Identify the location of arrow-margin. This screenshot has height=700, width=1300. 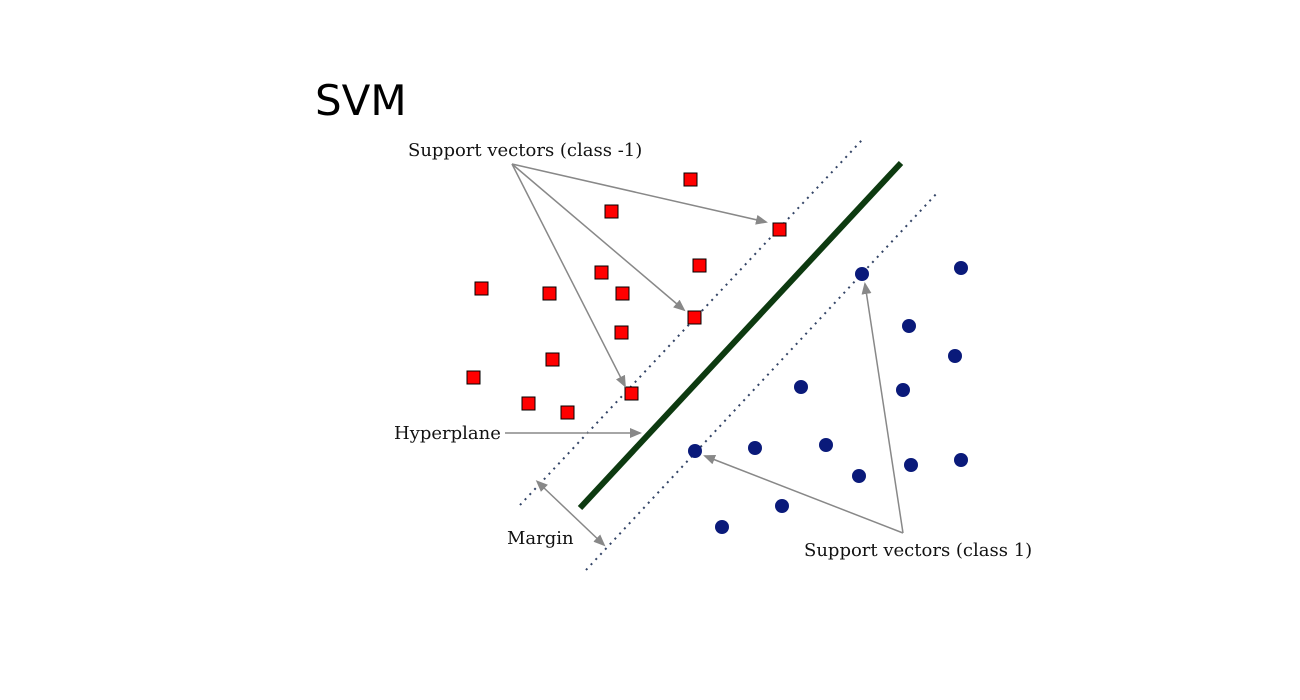
(570, 513).